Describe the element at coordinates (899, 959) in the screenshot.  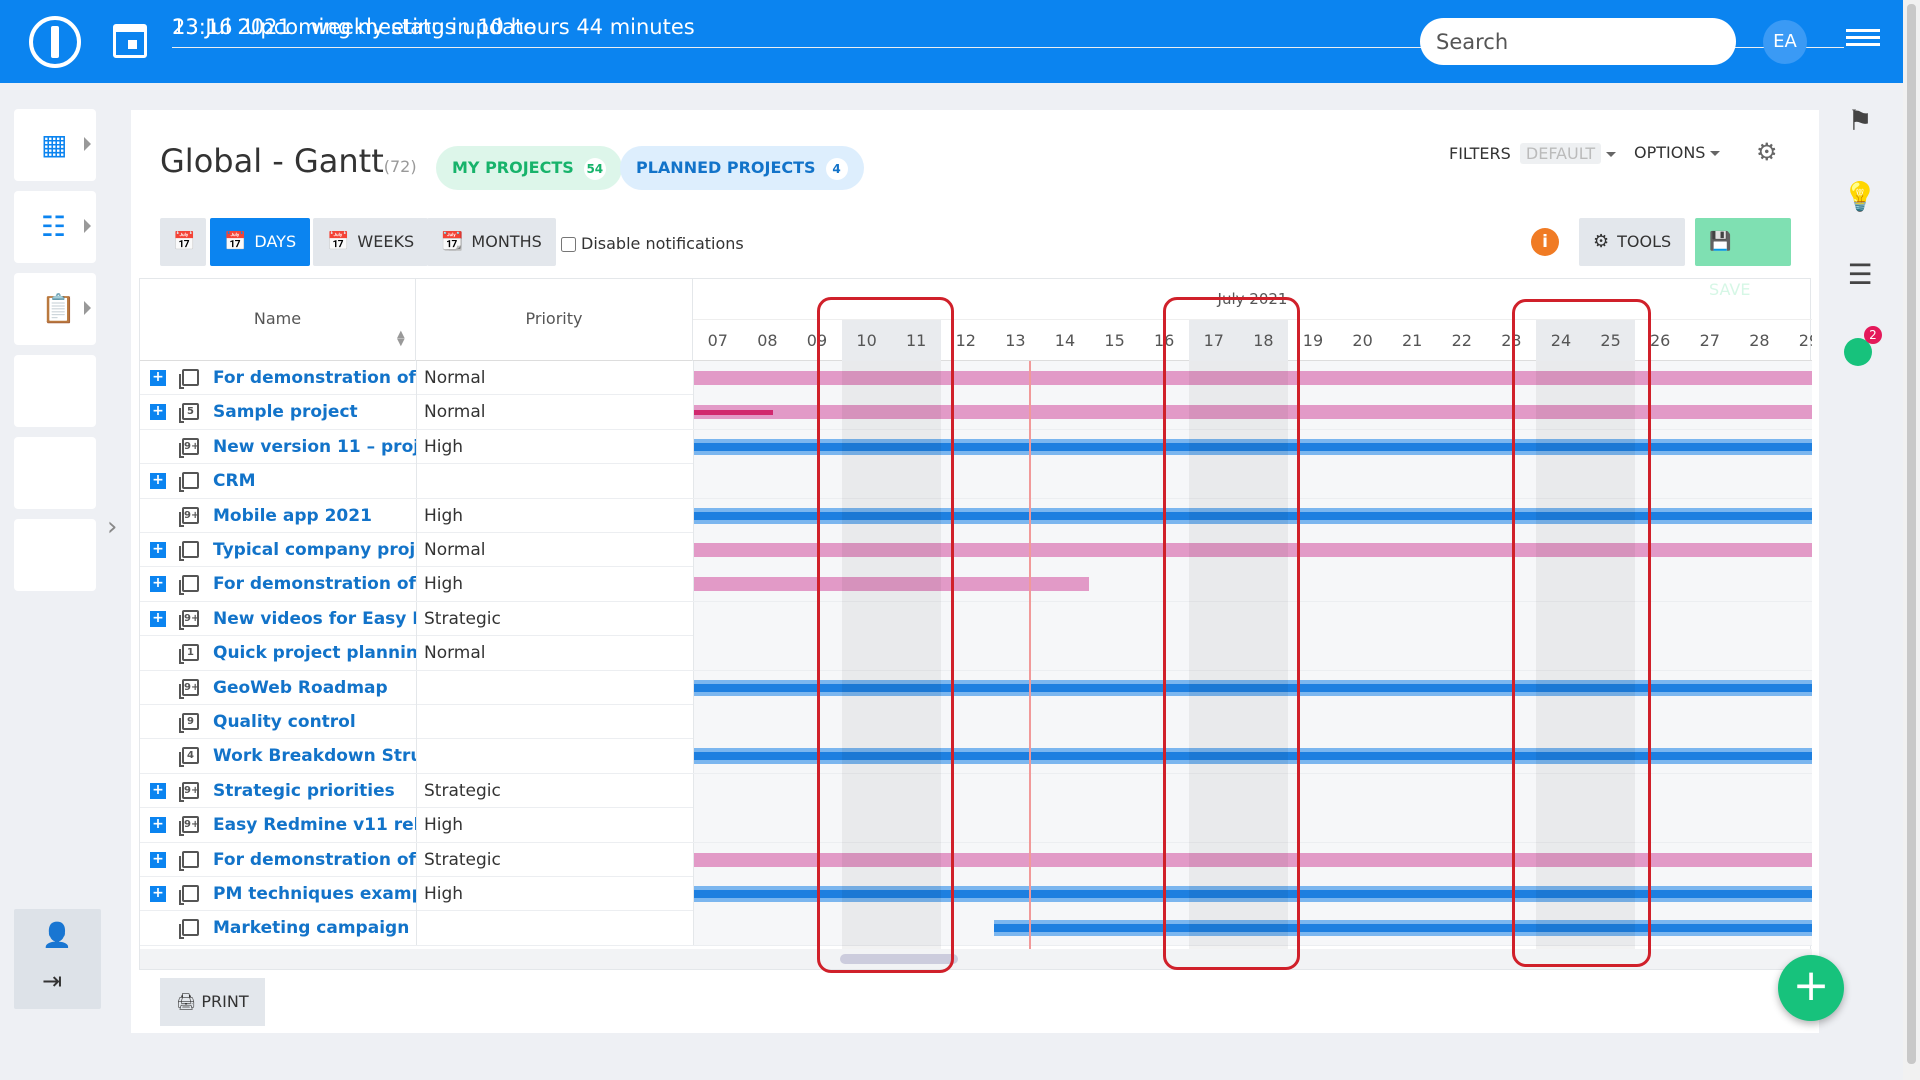
I see `scrollbar-thumb` at that location.